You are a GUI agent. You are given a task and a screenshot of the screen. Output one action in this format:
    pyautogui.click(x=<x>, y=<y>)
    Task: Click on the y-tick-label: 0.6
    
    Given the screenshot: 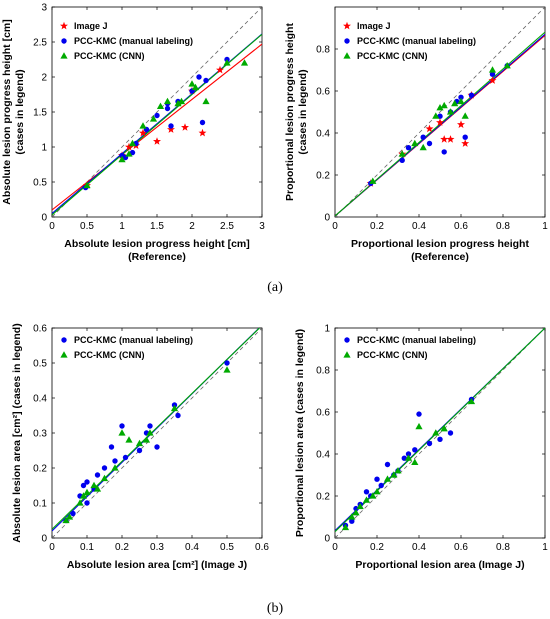 What is the action you would take?
    pyautogui.click(x=40, y=329)
    